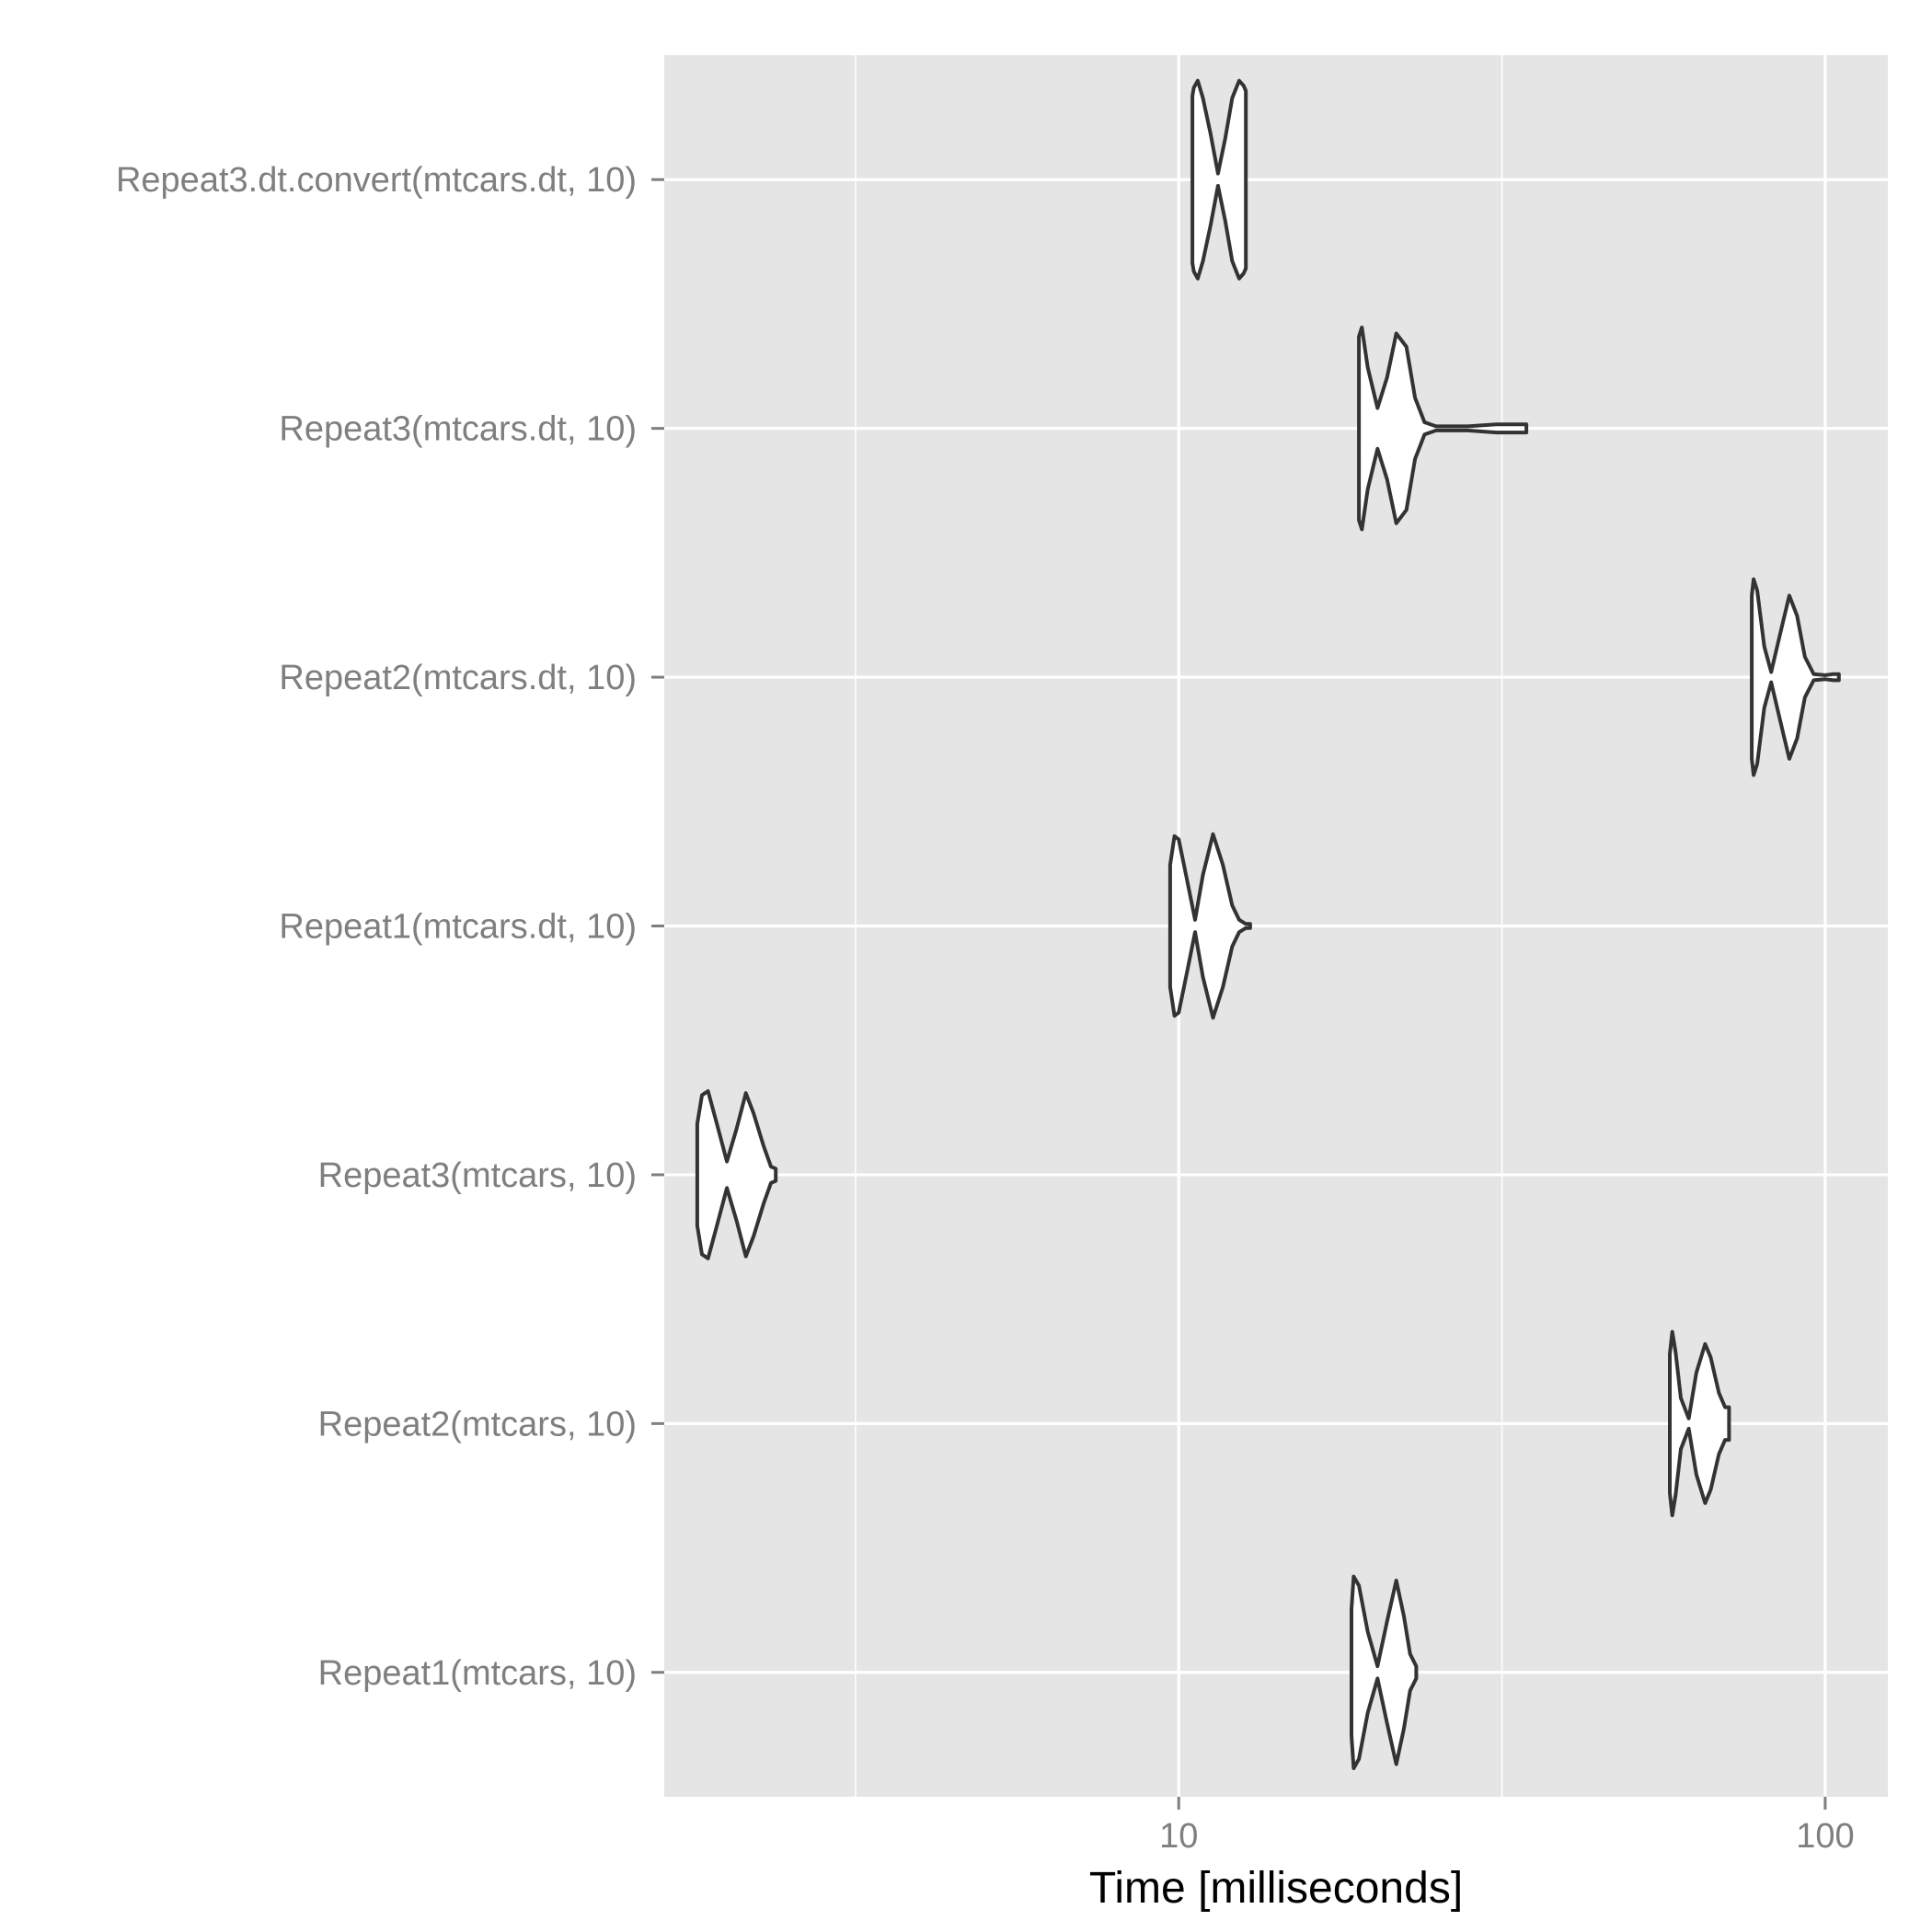  What do you see at coordinates (1178, 1836) in the screenshot?
I see `x-tick-label: 10` at bounding box center [1178, 1836].